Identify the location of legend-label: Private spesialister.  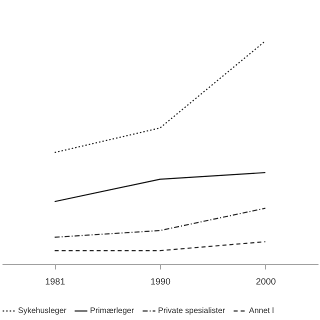
(192, 310).